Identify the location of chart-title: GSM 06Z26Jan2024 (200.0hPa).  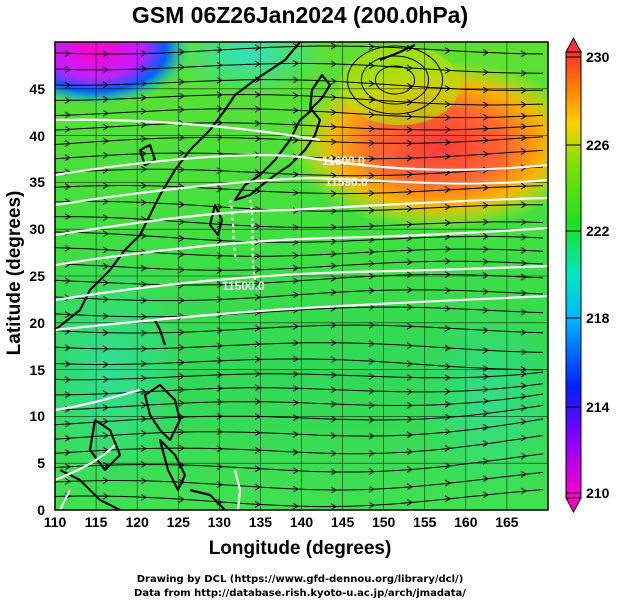
(300, 15).